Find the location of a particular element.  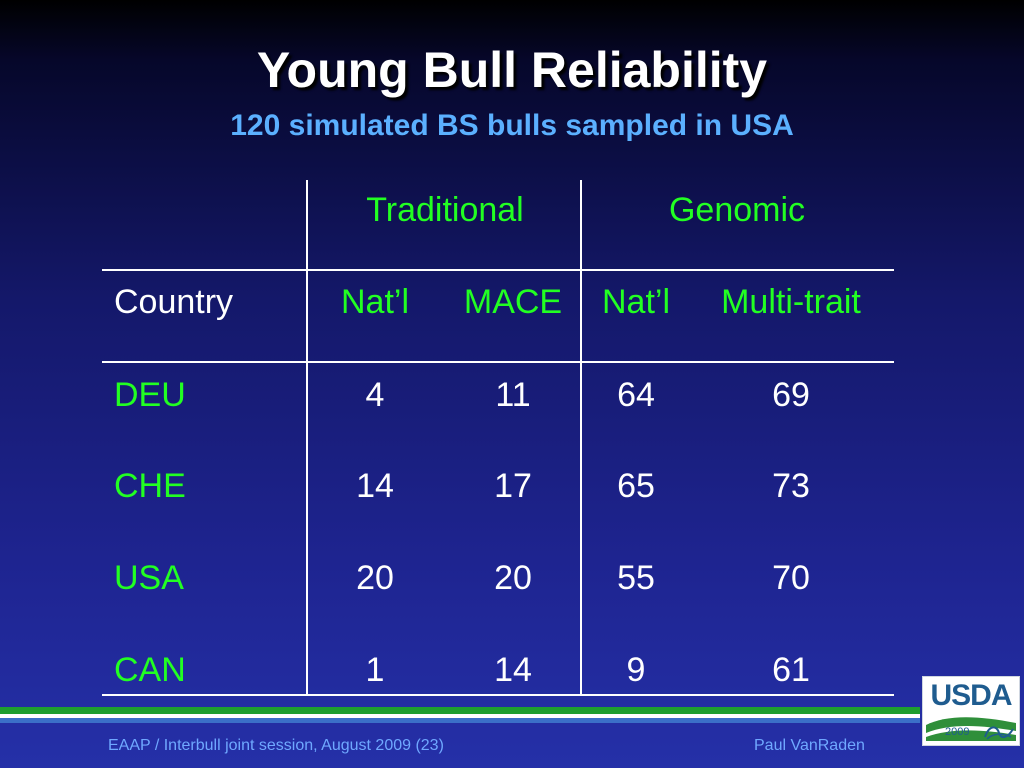

column-header-genomic-natl: Nat’l is located at coordinates (636, 302).